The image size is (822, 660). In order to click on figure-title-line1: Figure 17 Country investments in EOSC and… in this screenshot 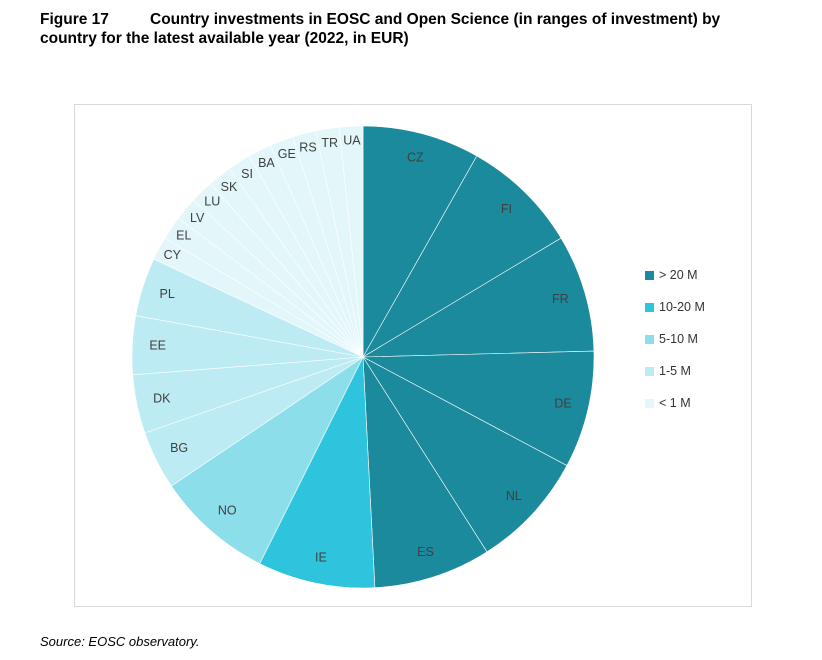, I will do `click(425, 19)`.